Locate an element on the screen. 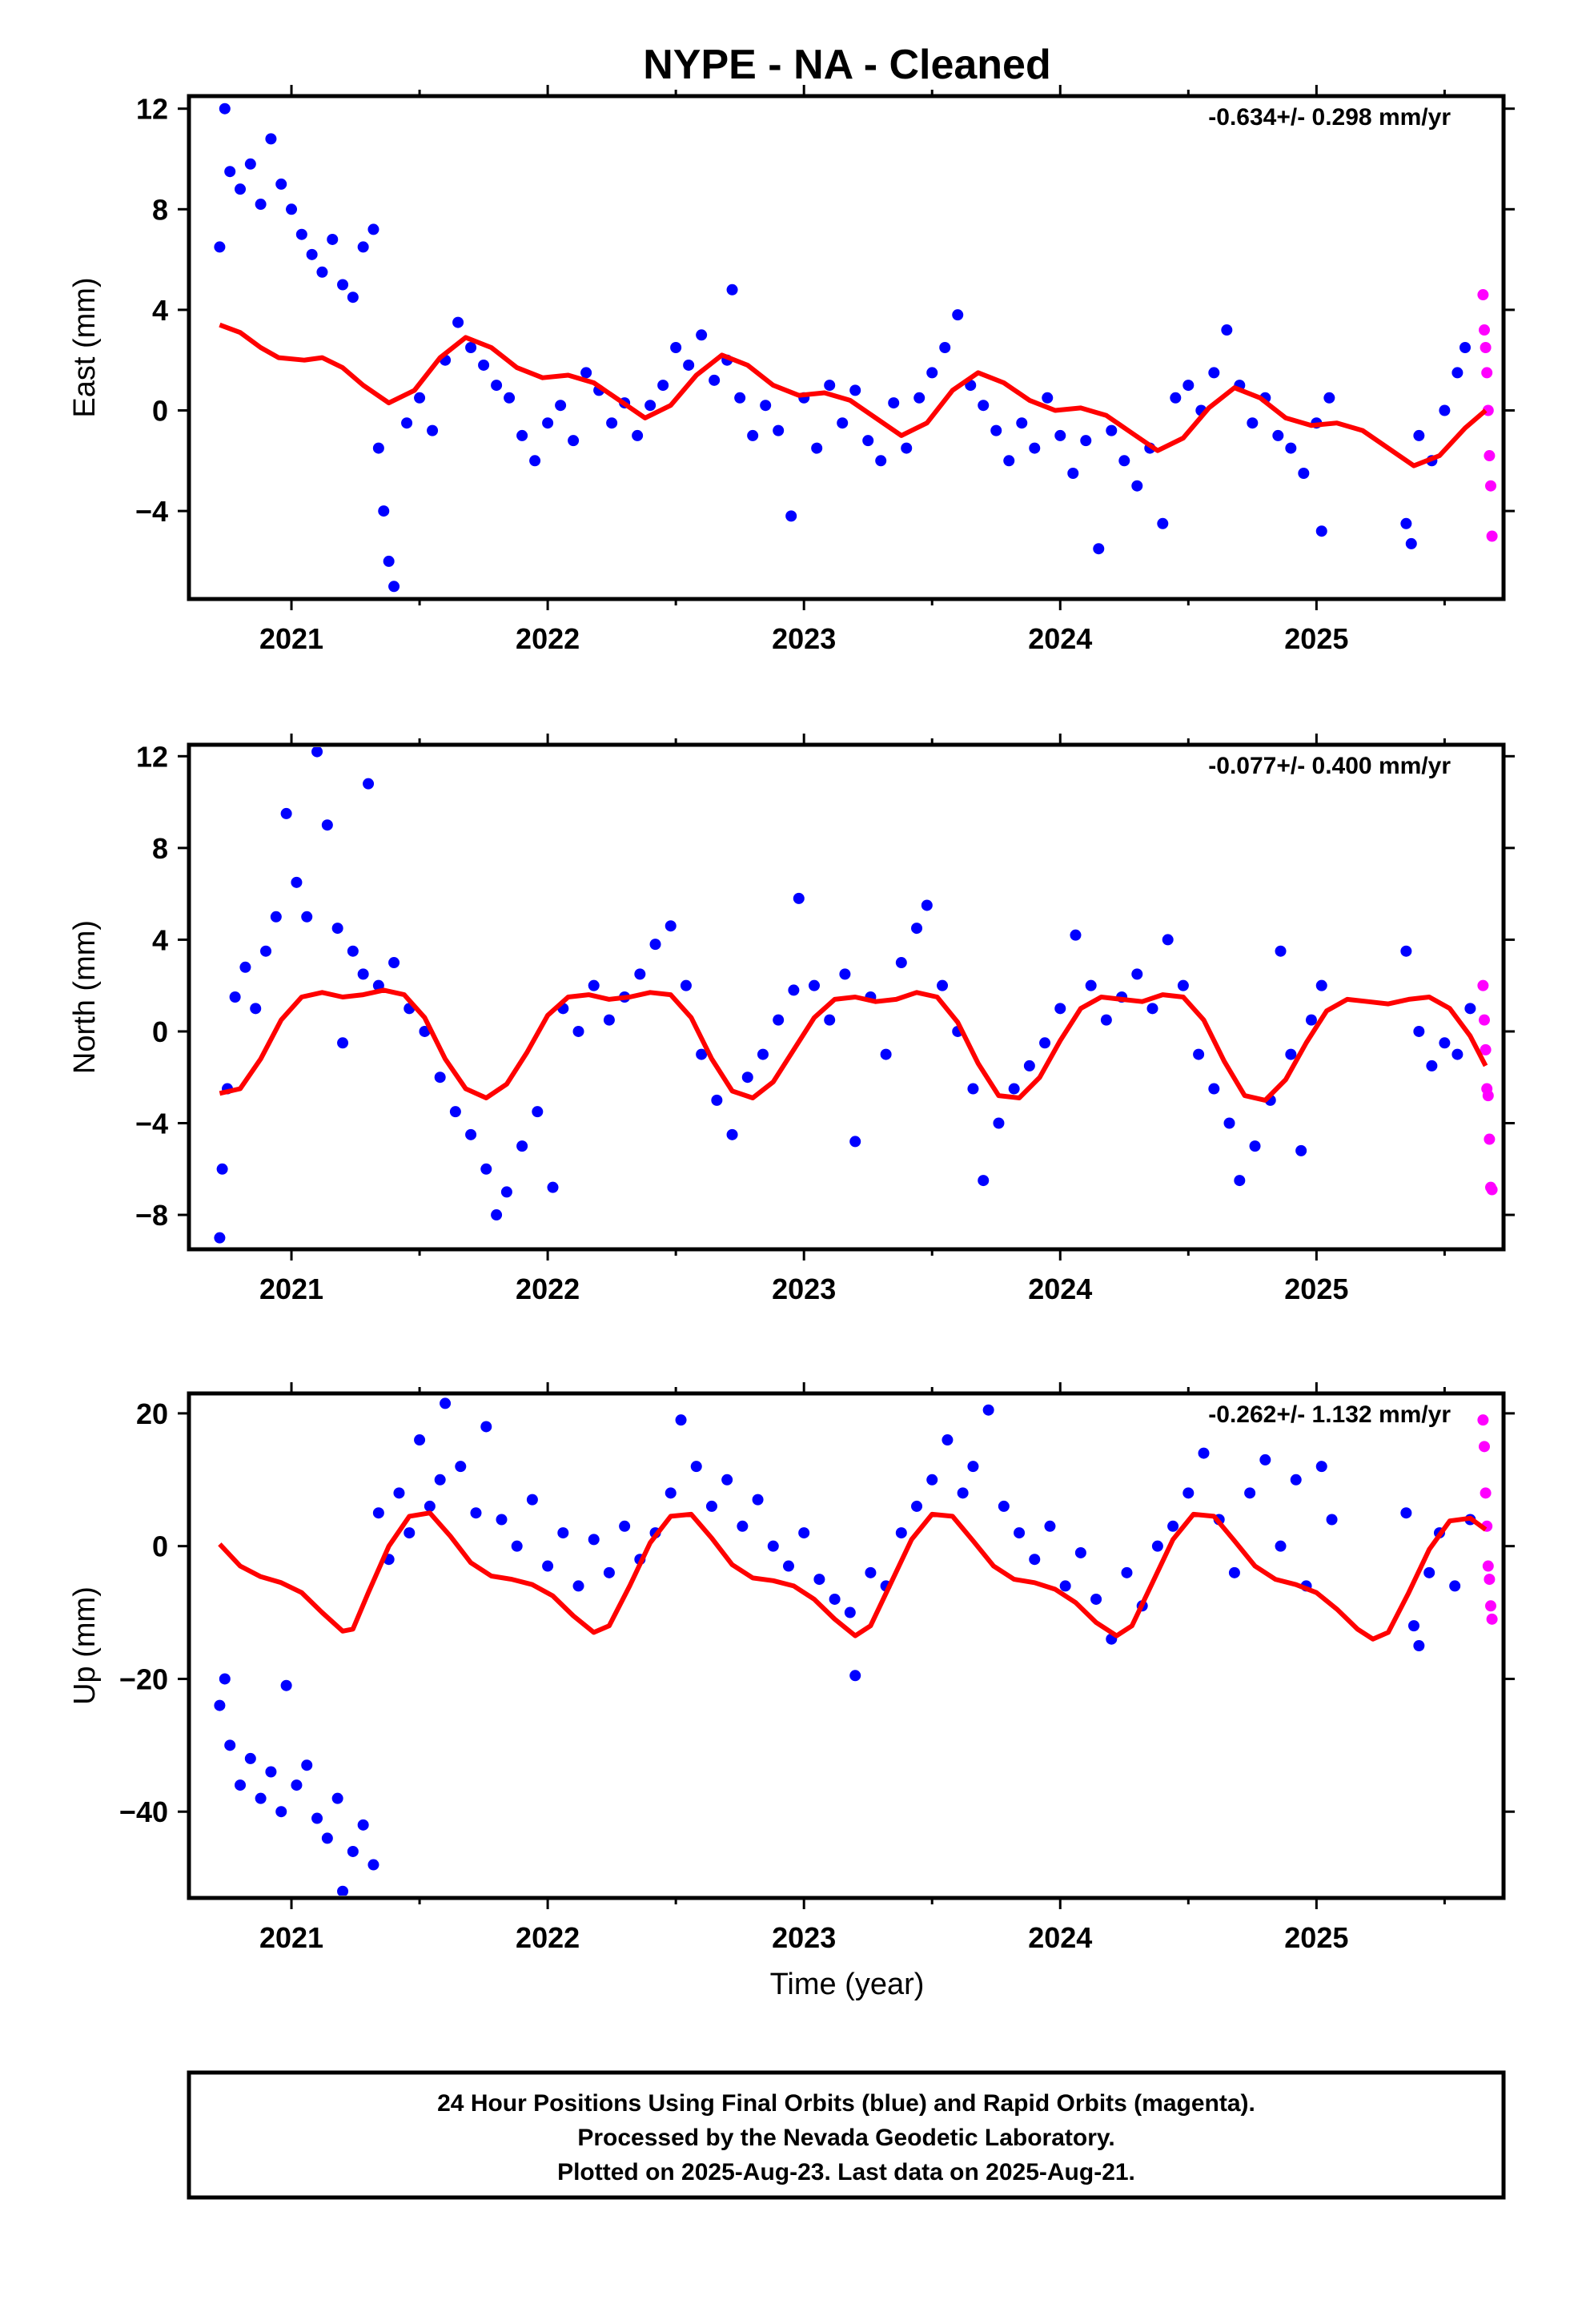 This screenshot has width=1582, height=2324. up-y-tick-label: 20 is located at coordinates (152, 1413).